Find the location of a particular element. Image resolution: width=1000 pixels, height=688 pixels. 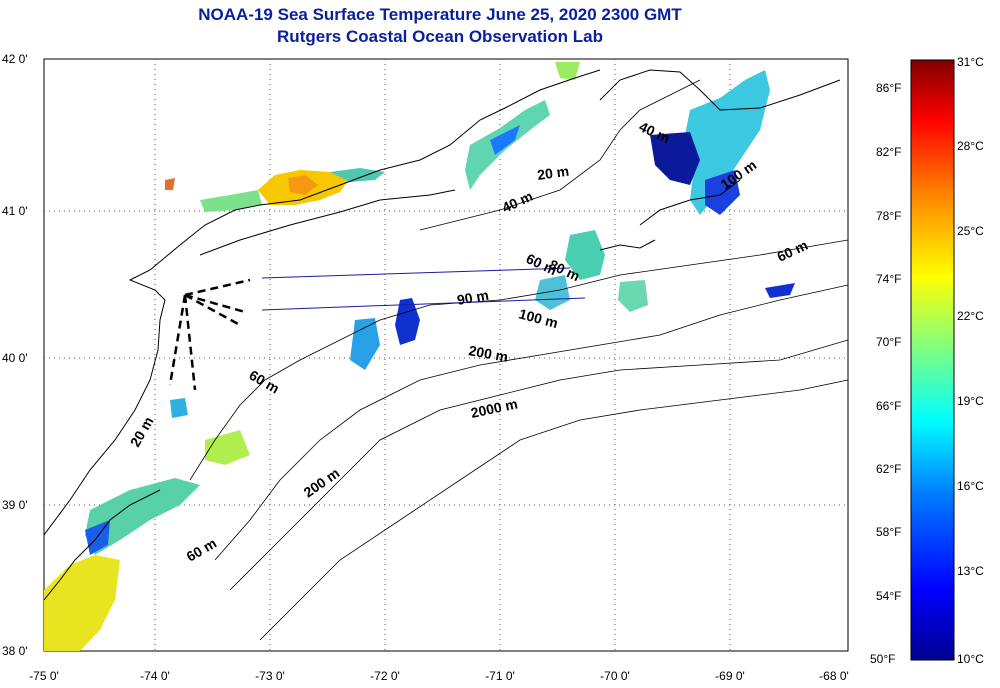

colorbar-f-label: 58°F is located at coordinates (888, 532).